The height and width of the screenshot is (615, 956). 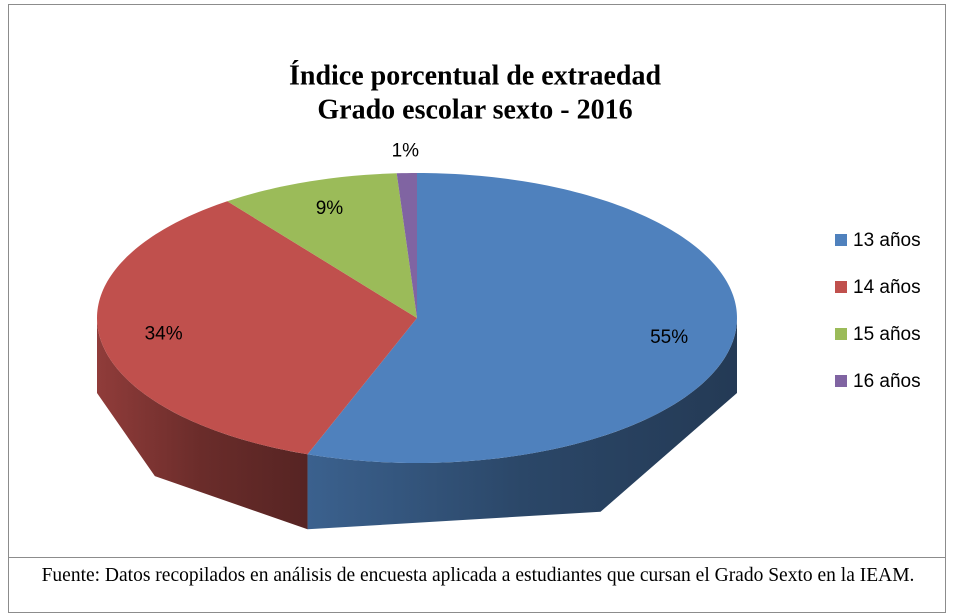 What do you see at coordinates (887, 240) in the screenshot?
I see `legend-label: 13 años` at bounding box center [887, 240].